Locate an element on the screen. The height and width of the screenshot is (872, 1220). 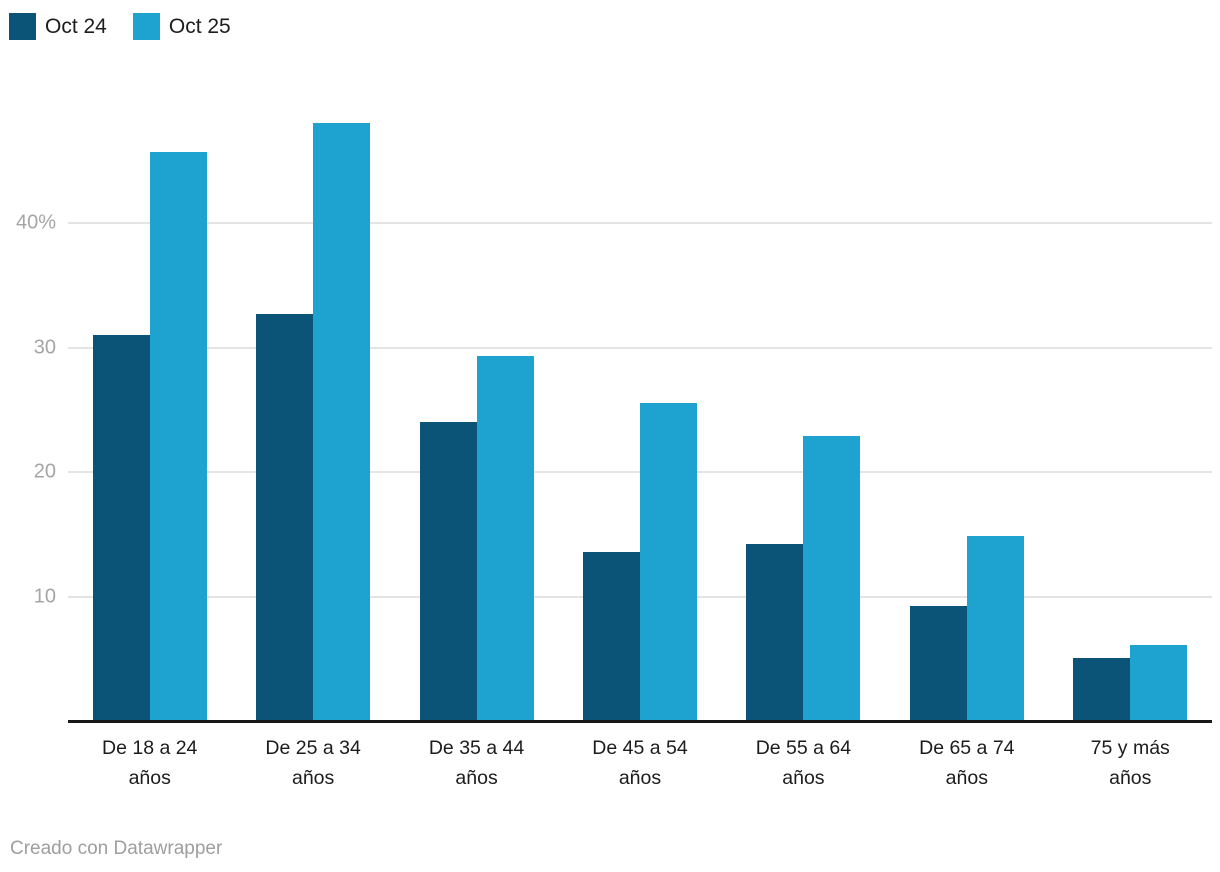
legend-label-oct24: Oct 24 is located at coordinates (76, 26).